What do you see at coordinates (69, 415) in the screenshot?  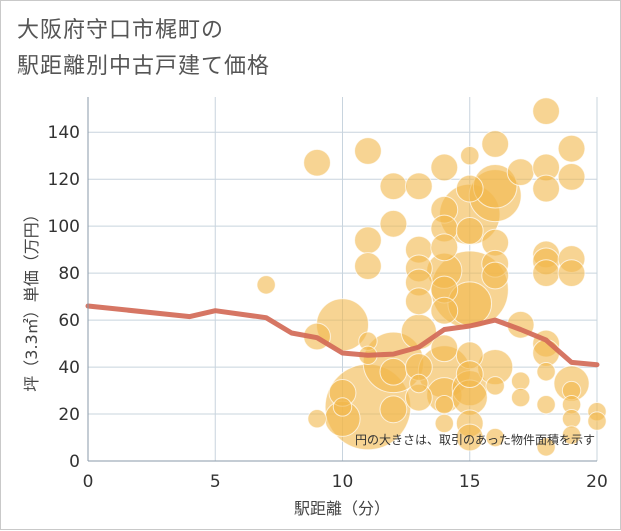 I see `y-tick-label: 20` at bounding box center [69, 415].